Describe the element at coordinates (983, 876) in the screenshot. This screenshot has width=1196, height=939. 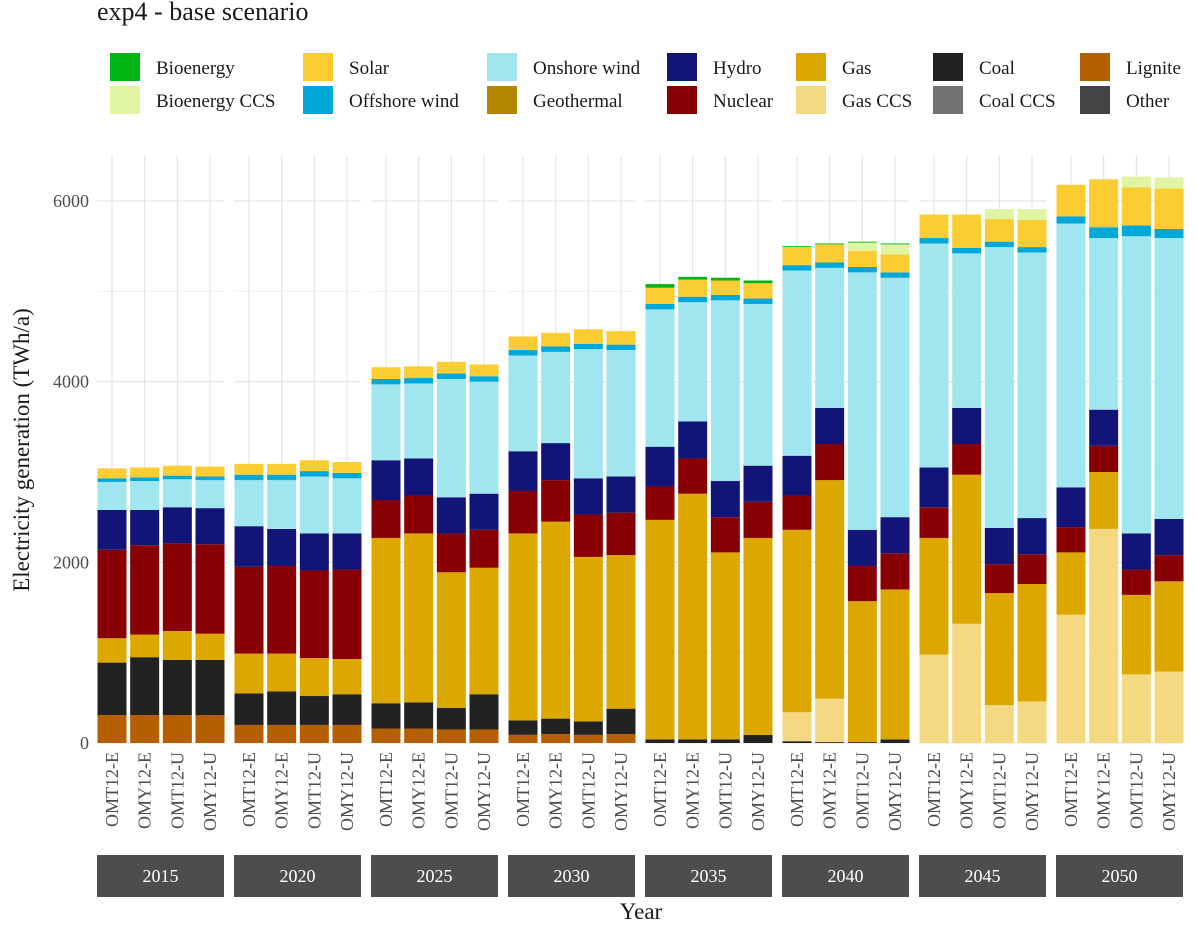
I see `facet-strip-label: 2045` at that location.